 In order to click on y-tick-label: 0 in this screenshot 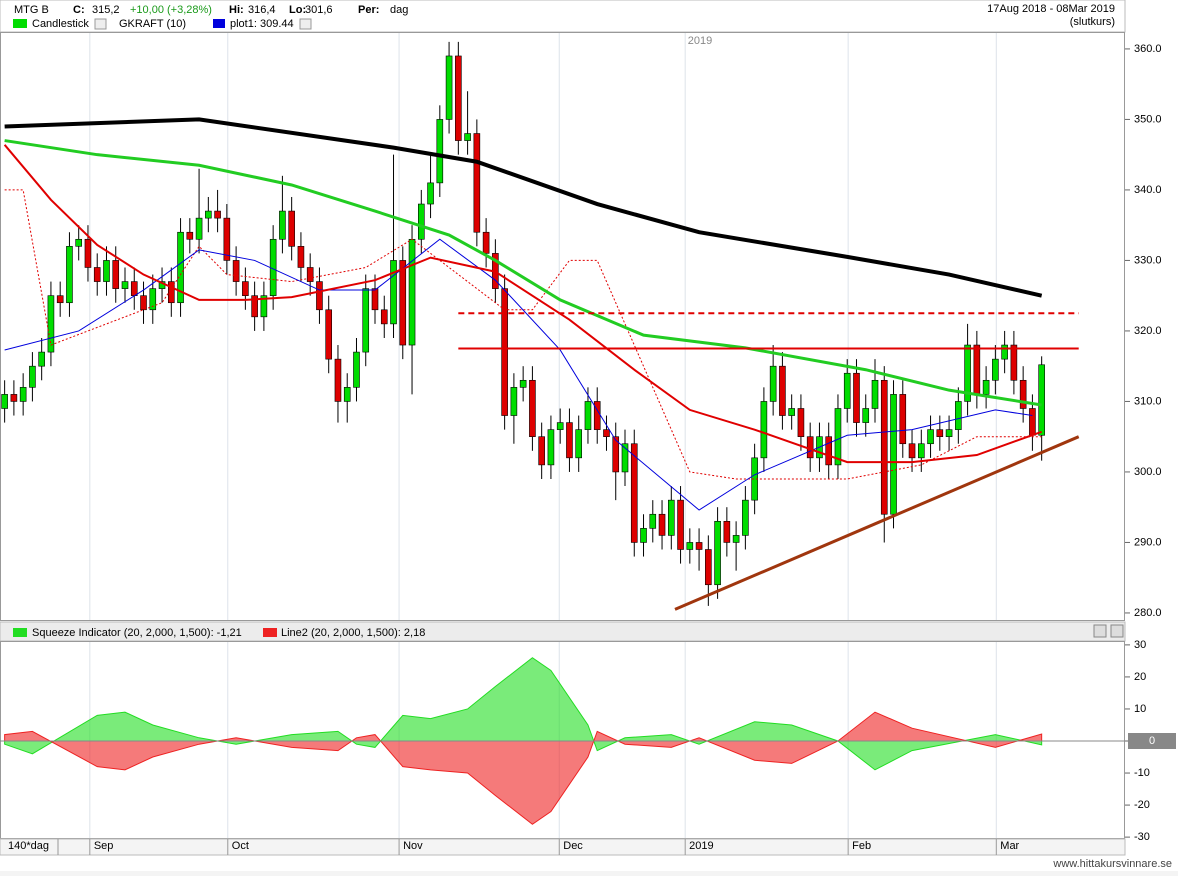, I will do `click(1152, 741)`.